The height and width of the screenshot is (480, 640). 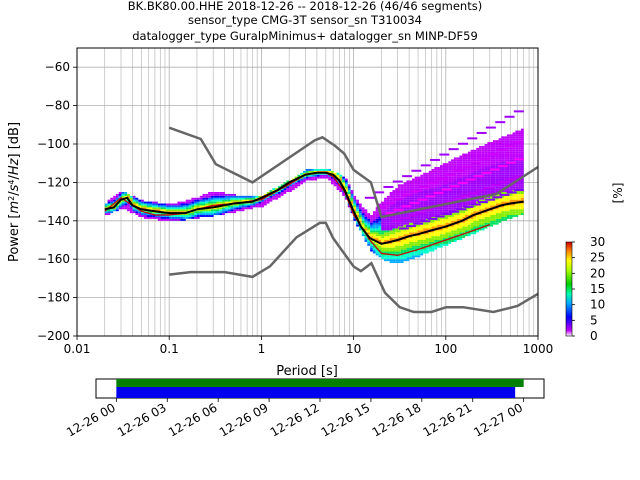 I want to click on noise-model-line, so click(x=353, y=172).